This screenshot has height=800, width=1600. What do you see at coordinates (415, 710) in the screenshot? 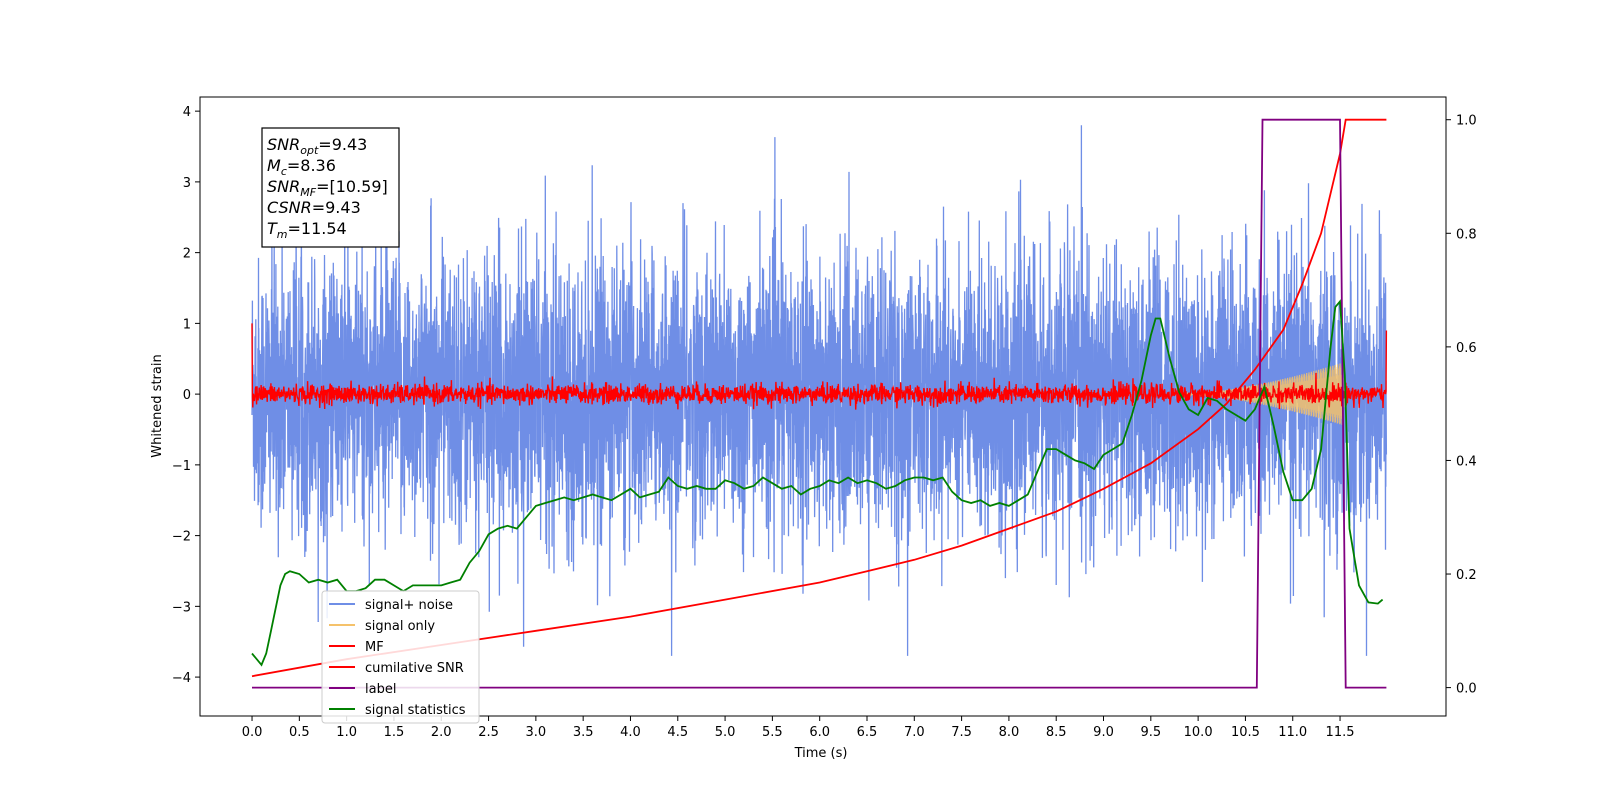
I see `legend-entry: signal statistics` at bounding box center [415, 710].